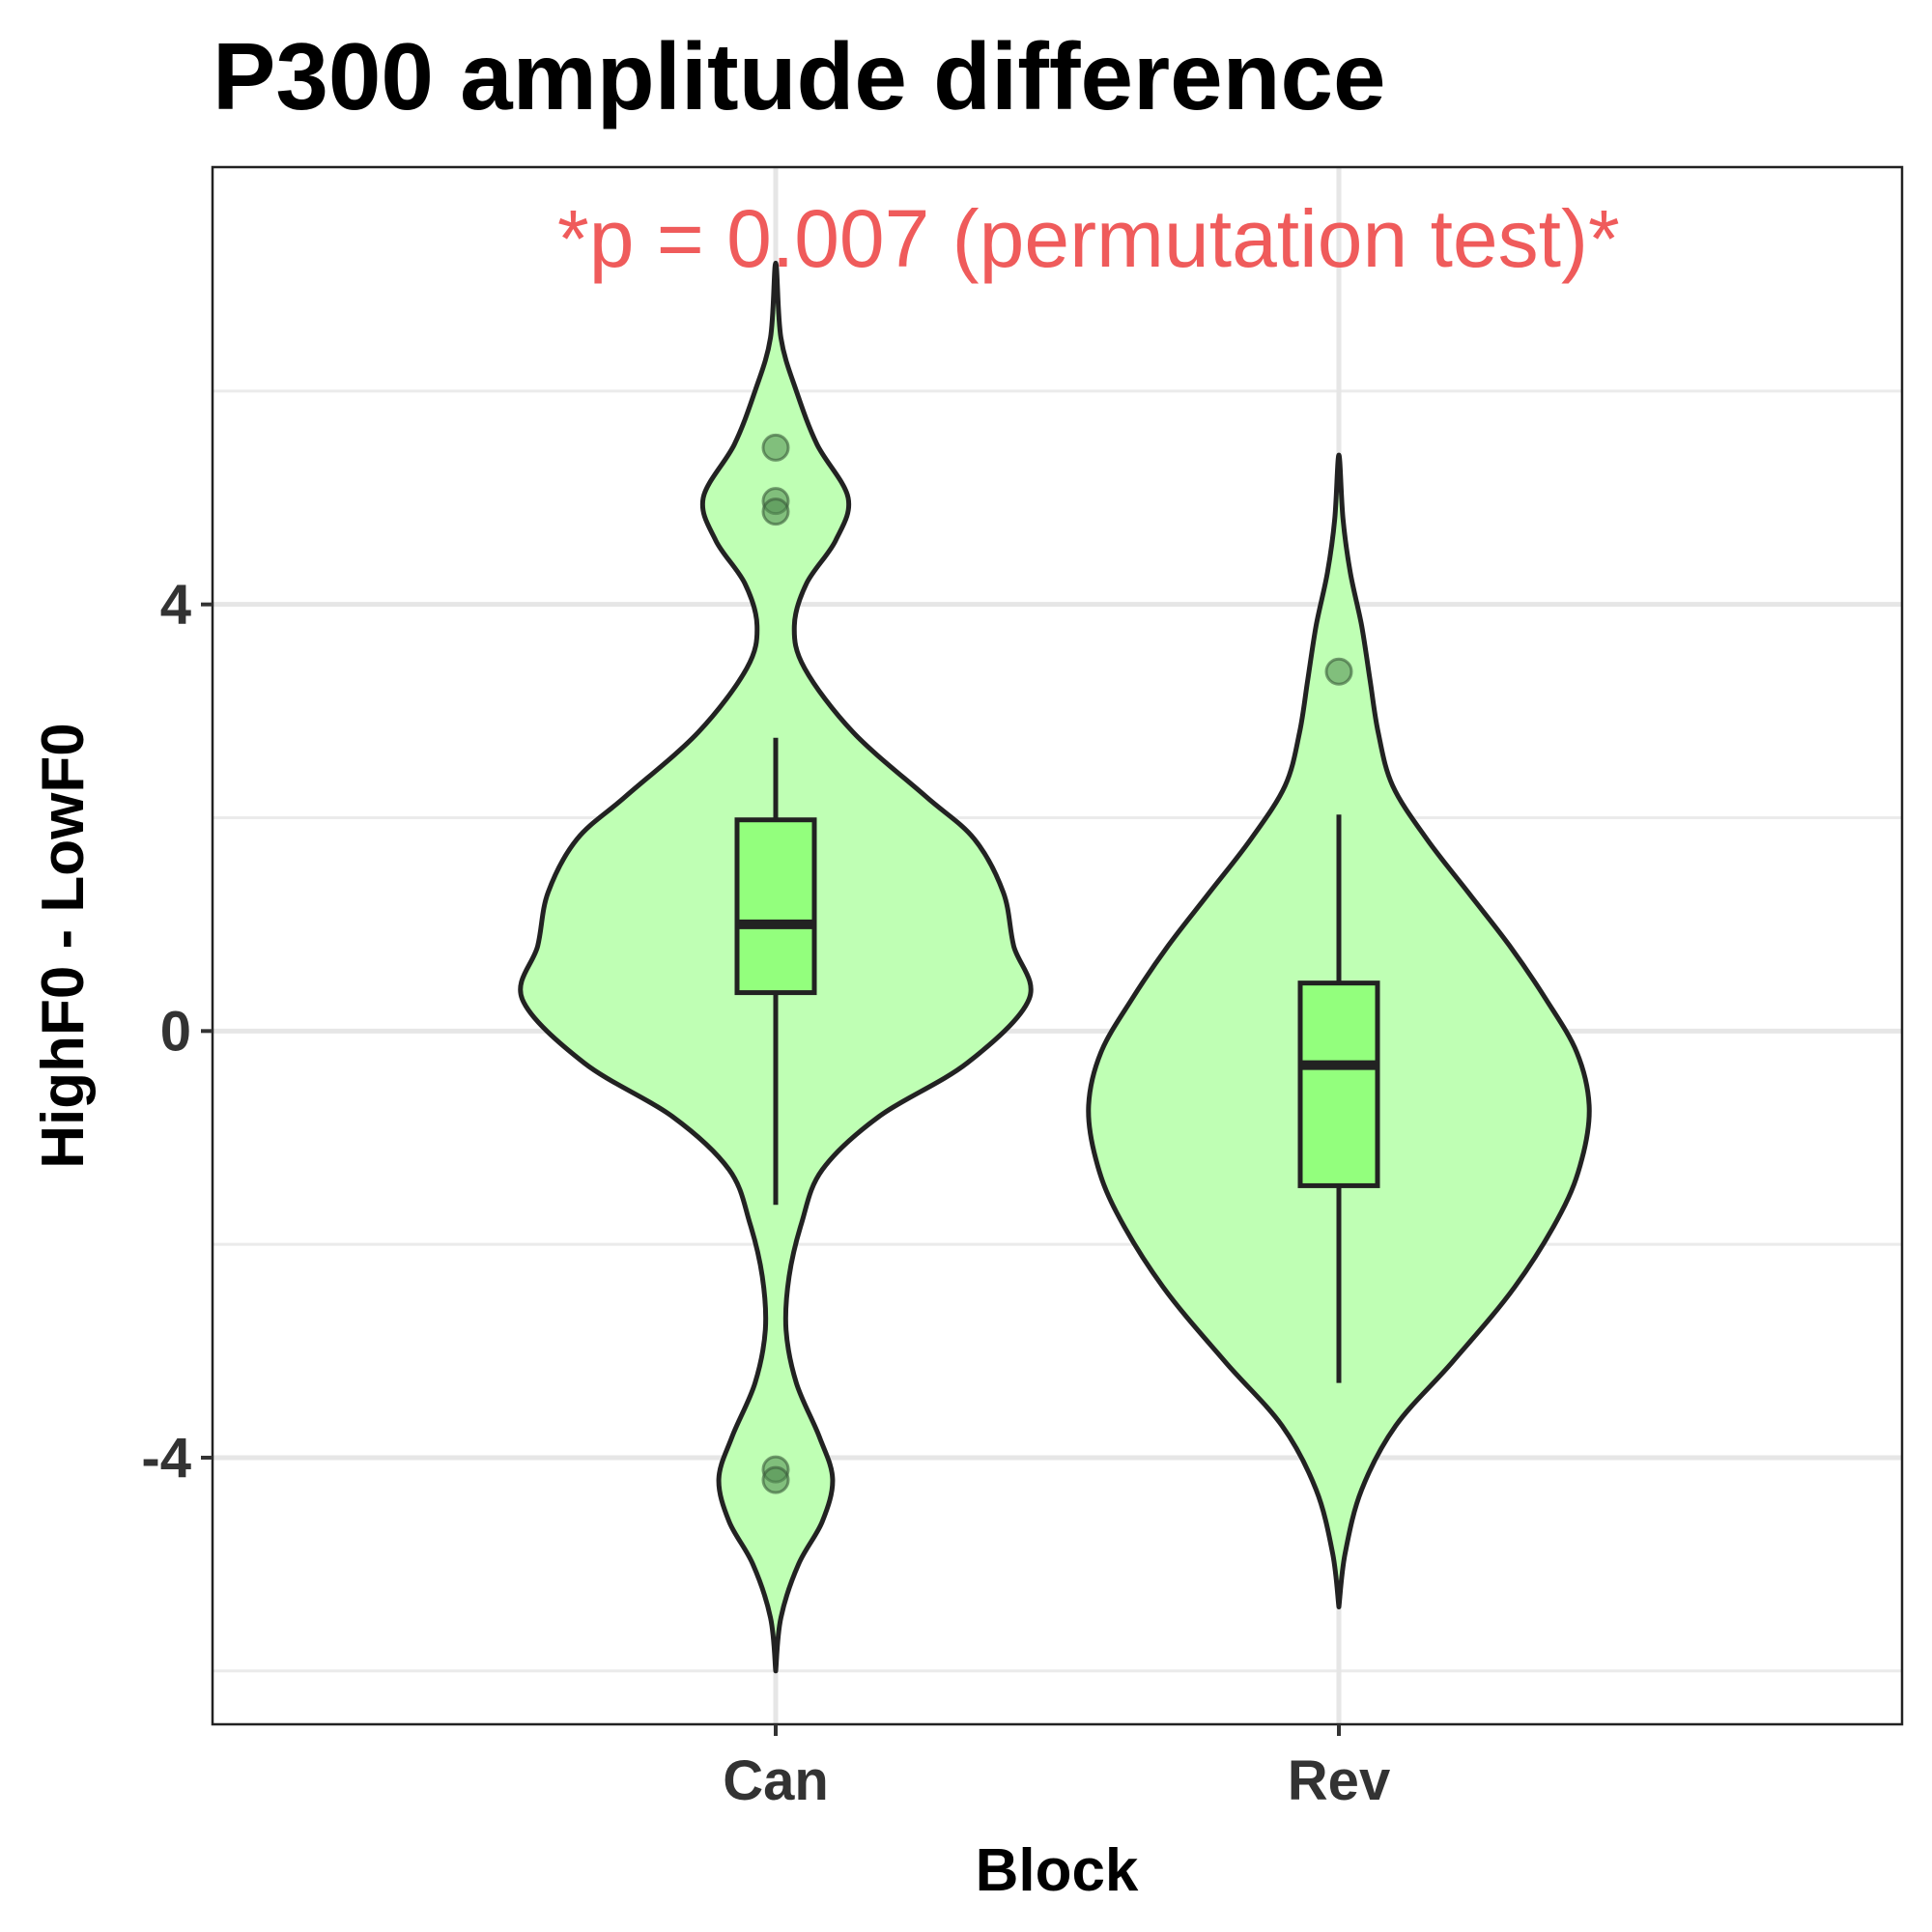  What do you see at coordinates (175, 1031) in the screenshot?
I see `y-tick-label: 0` at bounding box center [175, 1031].